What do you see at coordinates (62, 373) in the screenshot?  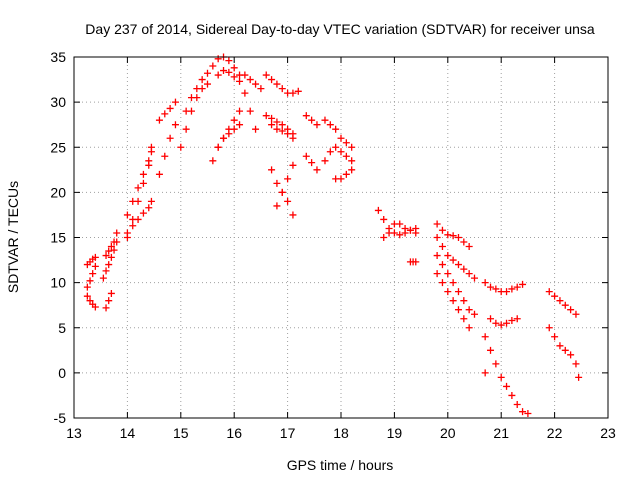 I see `y-tick-label: 0` at bounding box center [62, 373].